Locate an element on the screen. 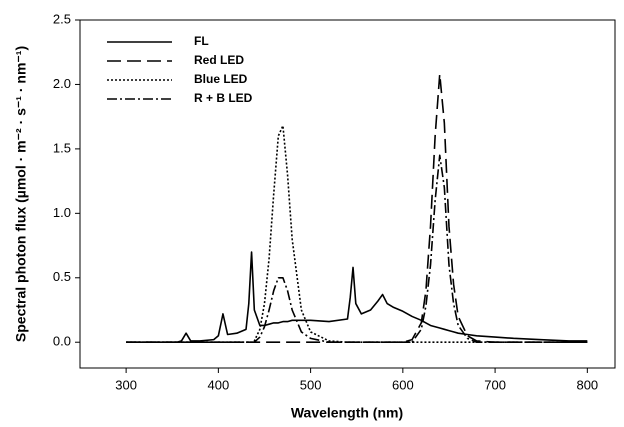 The image size is (624, 427). x-tick-label: 800 is located at coordinates (587, 384).